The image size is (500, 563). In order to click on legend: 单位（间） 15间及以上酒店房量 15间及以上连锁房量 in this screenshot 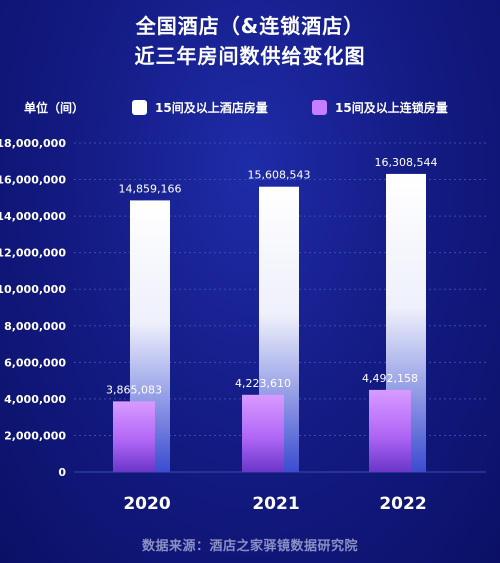, I will do `click(250, 108)`.